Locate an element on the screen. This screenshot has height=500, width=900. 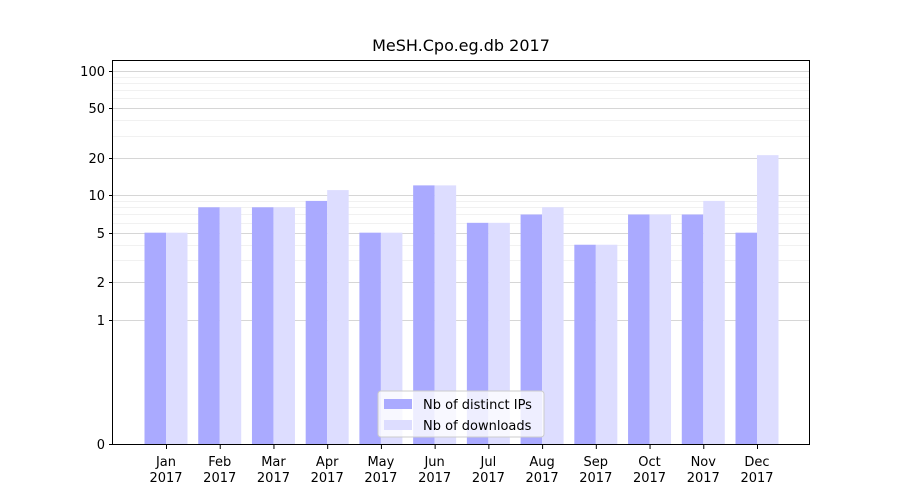
x-tick-label: Dec 2017 is located at coordinates (756, 470).